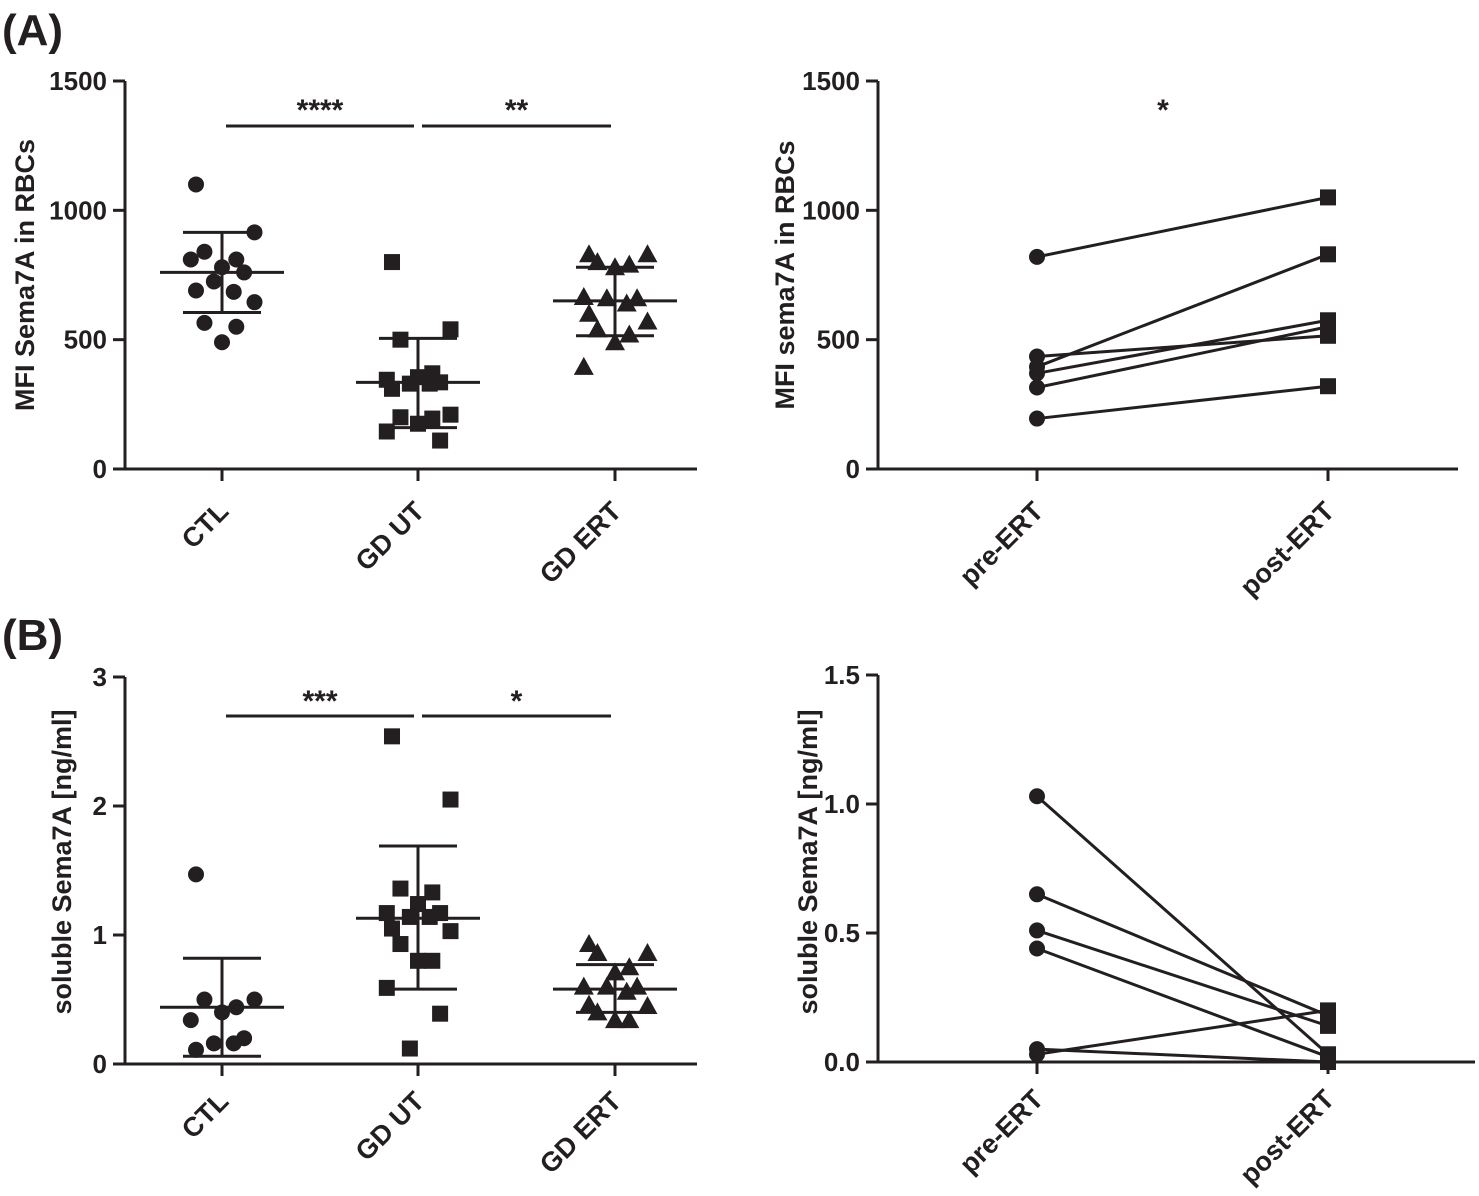 Image resolution: width=1479 pixels, height=1196 pixels. Describe the element at coordinates (517, 110) in the screenshot. I see `significance-label: **` at that location.